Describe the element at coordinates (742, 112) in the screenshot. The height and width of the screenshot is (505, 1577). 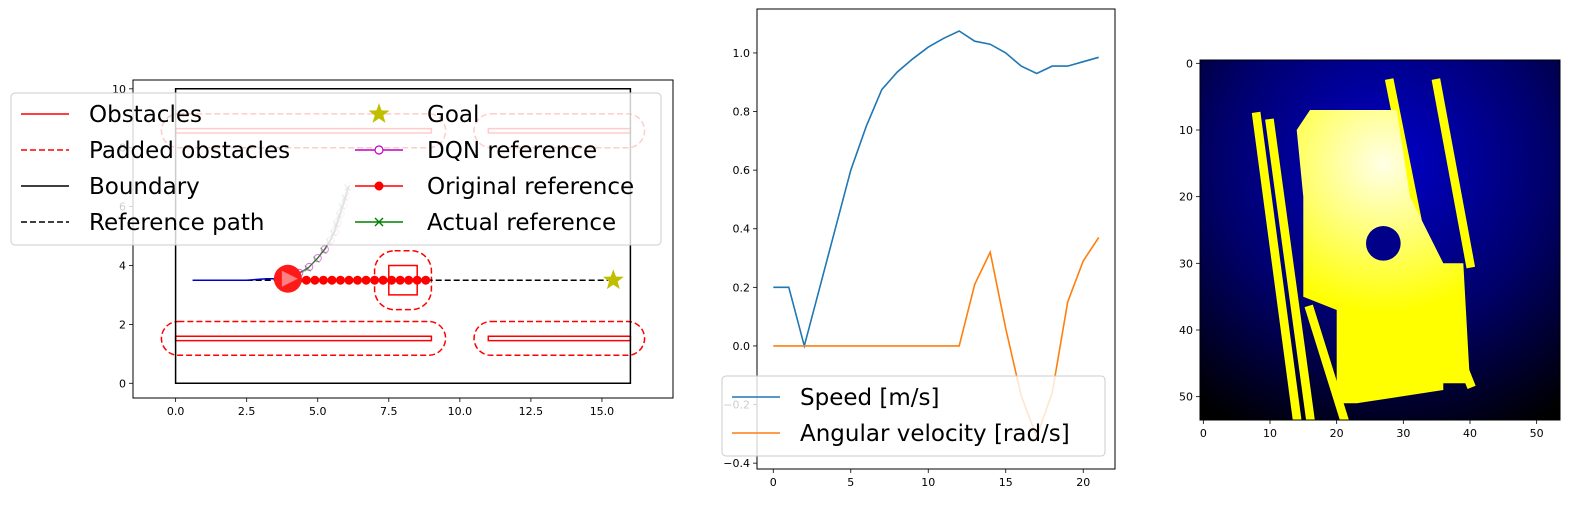
I see `middle-ytick-label: 0.8` at that location.